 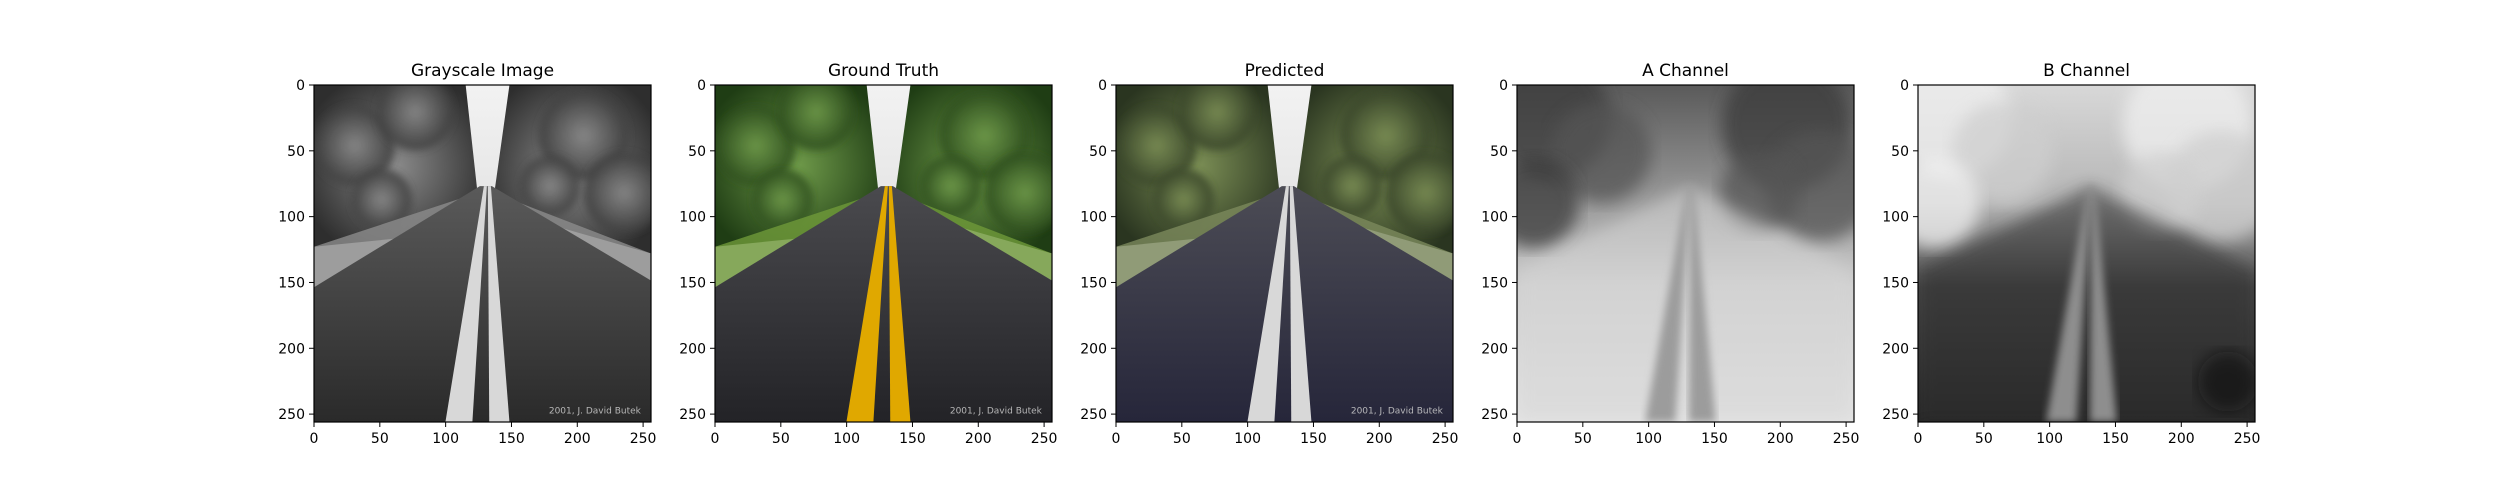 I want to click on panel-a: A Channel 0 50 100 150 200 250 0 50 100 150 200 250, so click(x=1670, y=254).